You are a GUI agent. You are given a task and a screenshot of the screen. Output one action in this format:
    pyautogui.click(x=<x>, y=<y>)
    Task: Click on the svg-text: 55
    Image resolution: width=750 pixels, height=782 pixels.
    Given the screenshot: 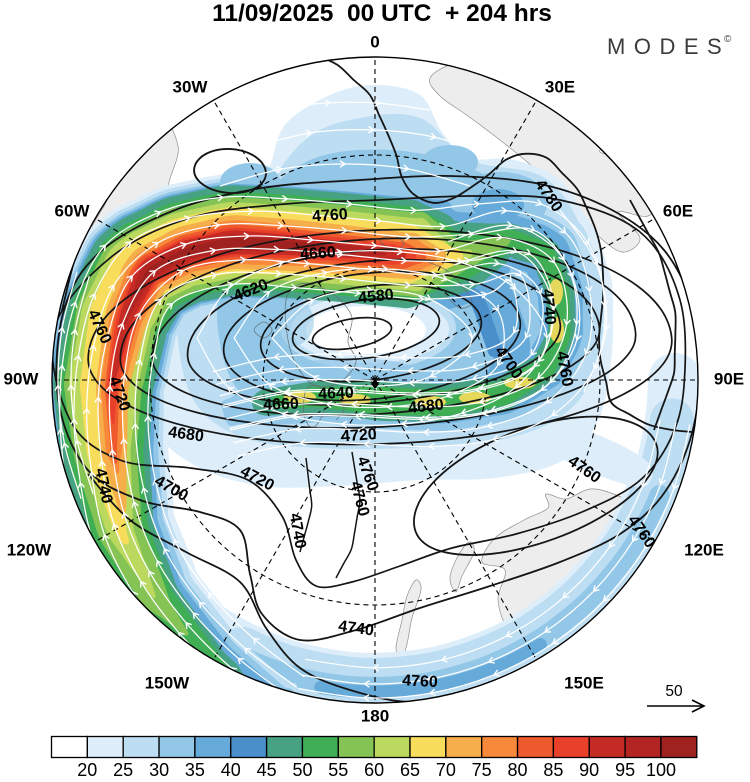 What is the action you would take?
    pyautogui.click(x=338, y=770)
    